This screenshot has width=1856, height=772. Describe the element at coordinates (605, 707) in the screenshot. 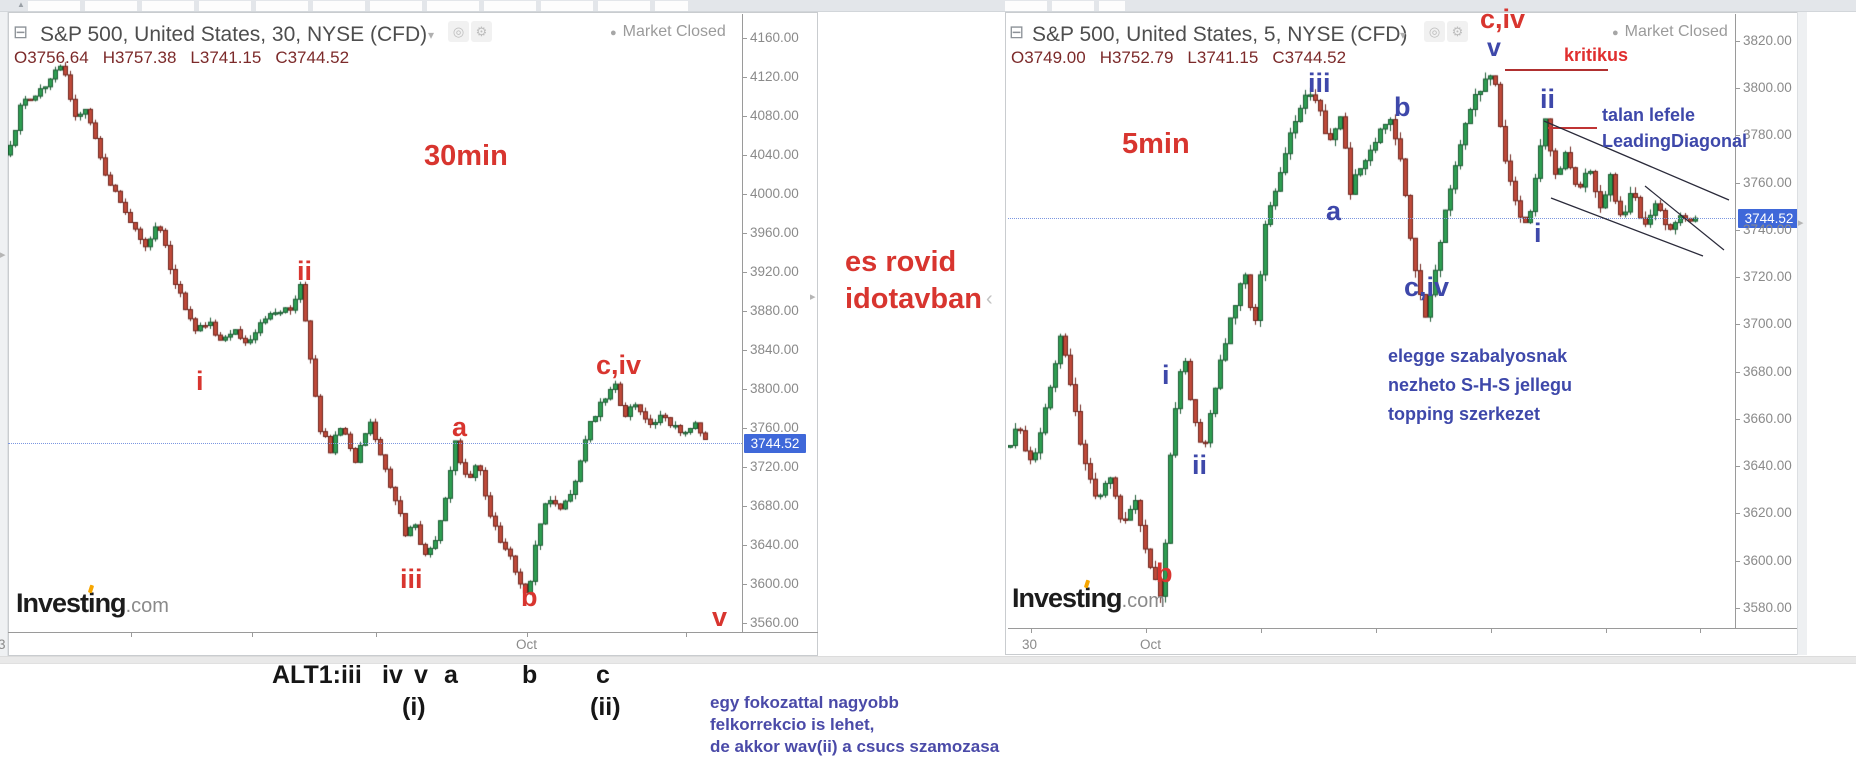

I see `alt-ii-paren-label: (ii)` at that location.